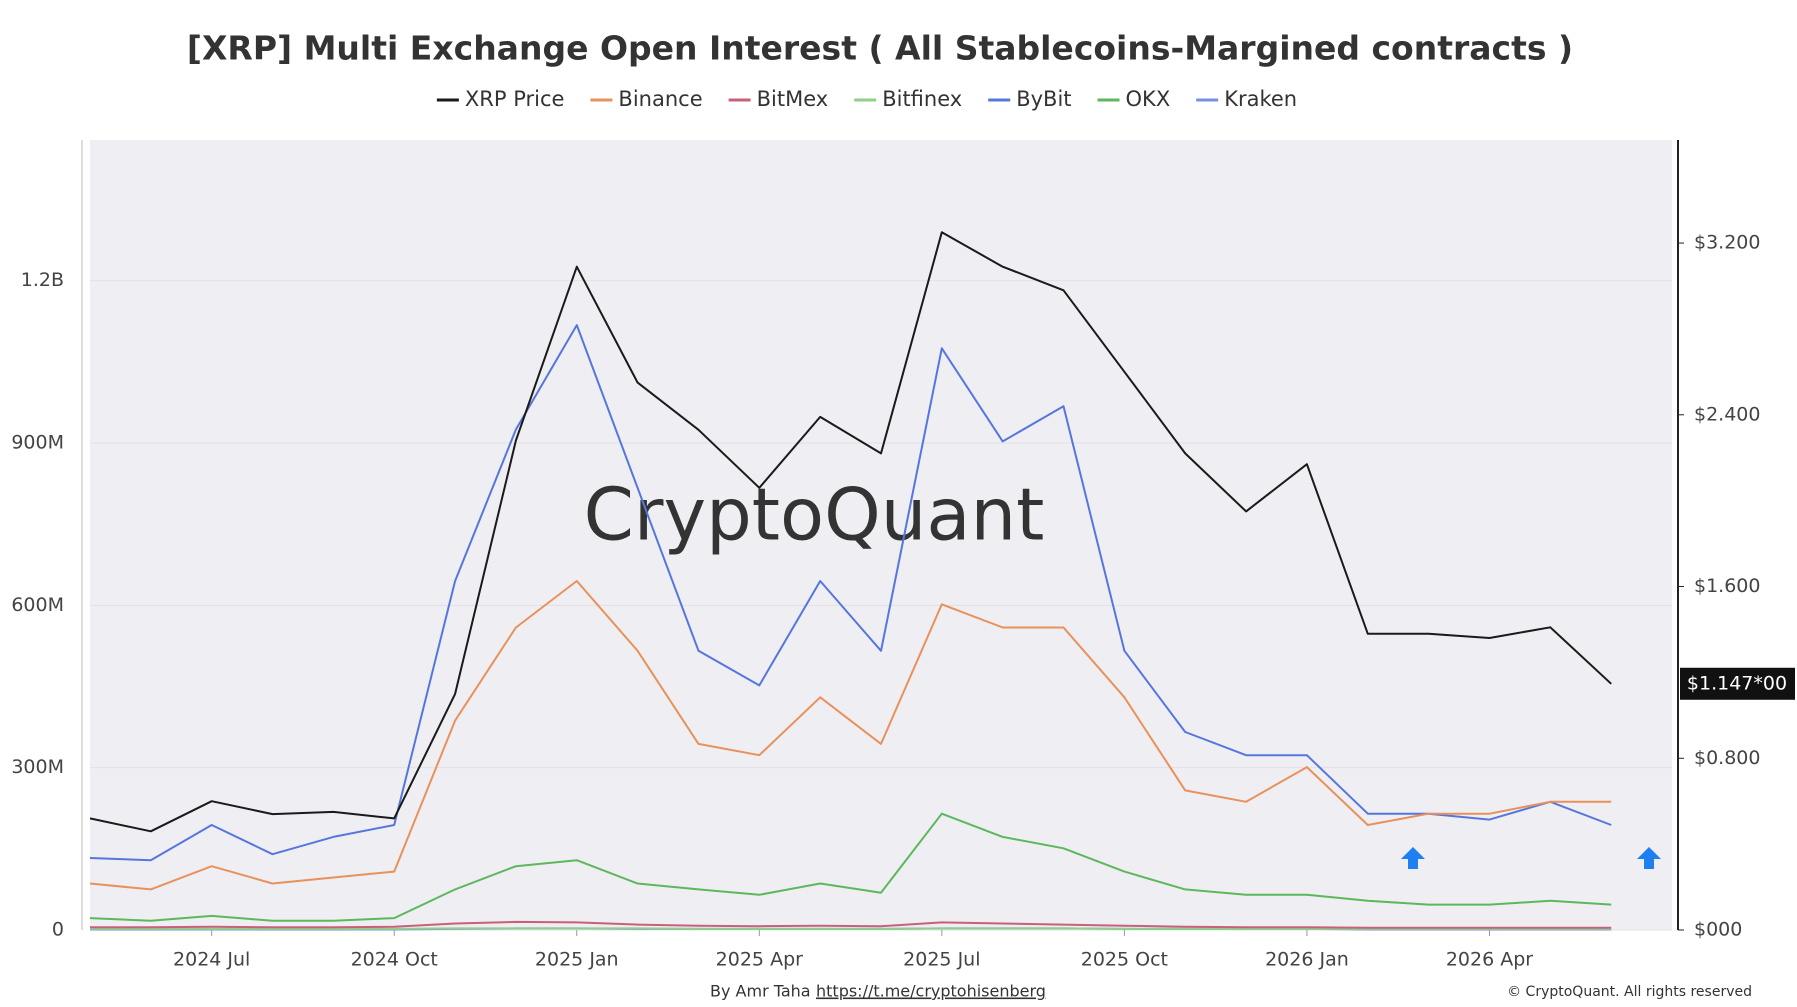 This screenshot has width=1797, height=1007. Describe the element at coordinates (1727, 414) in the screenshot. I see `y2-tick-label: $2.400` at that location.